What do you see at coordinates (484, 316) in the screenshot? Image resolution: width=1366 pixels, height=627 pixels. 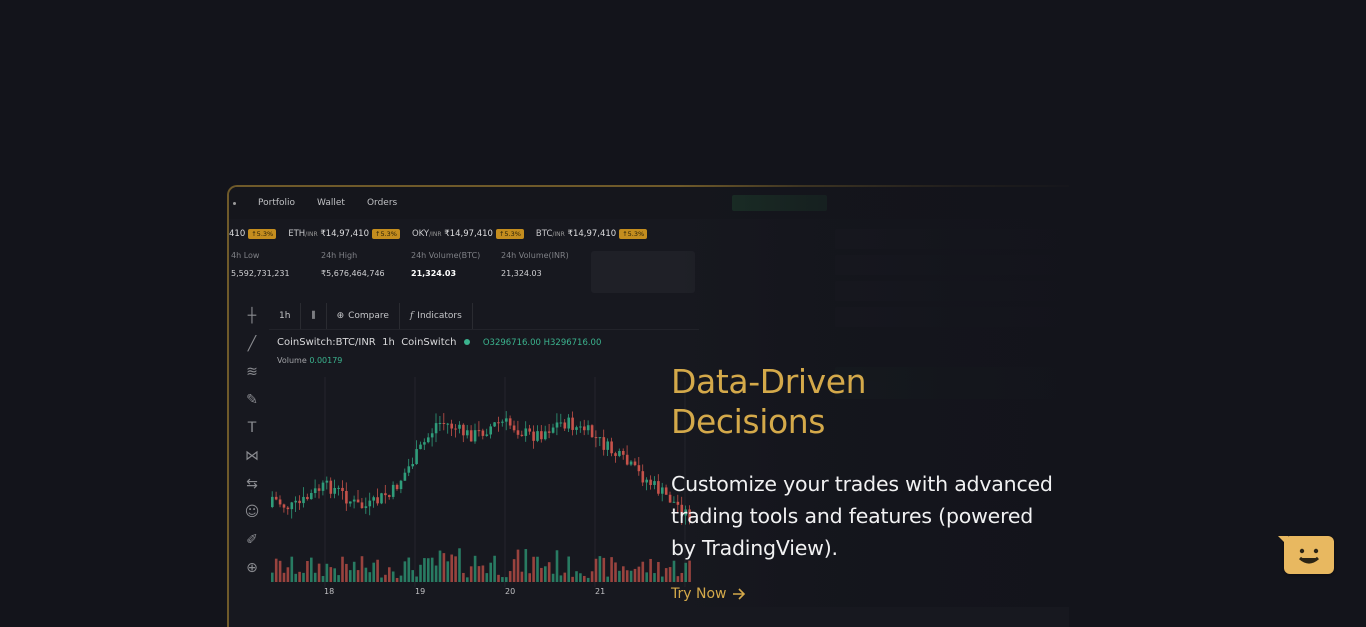 I see `chart-toolbar: 1h ⫼ ⊕ Compare f Indicators` at bounding box center [484, 316].